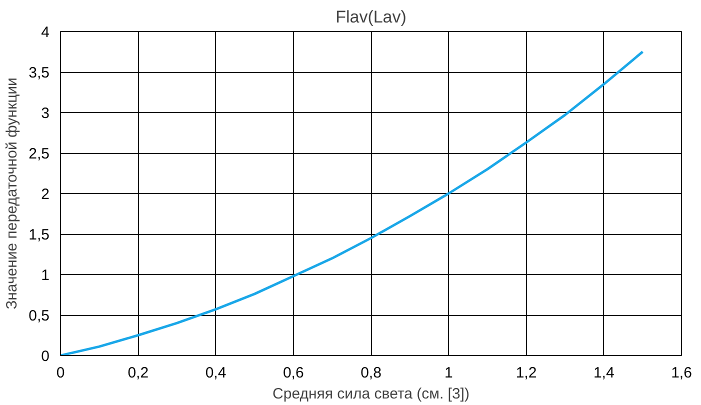 Image resolution: width=701 pixels, height=405 pixels. Describe the element at coordinates (39, 235) in the screenshot. I see `y-tick-label: 1,5` at that location.